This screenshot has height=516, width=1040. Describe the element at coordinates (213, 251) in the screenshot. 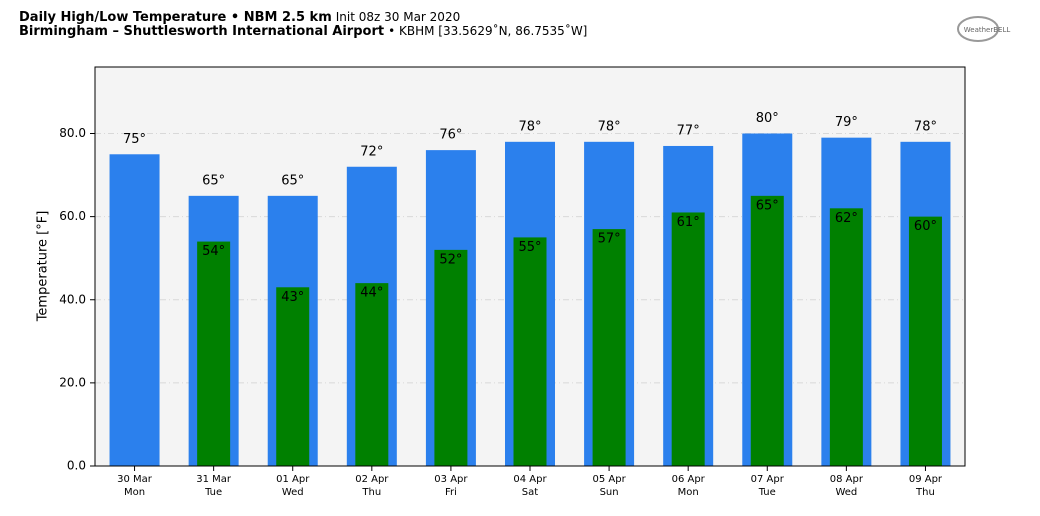

I see `value-label: 54°` at that location.